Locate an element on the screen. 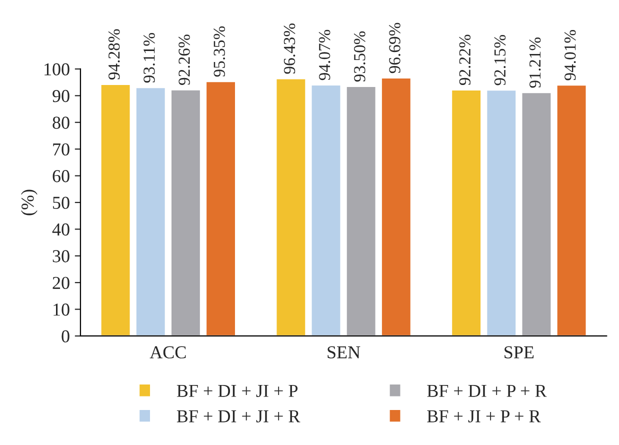  legend-label: BF + DI + JI + R is located at coordinates (238, 416).